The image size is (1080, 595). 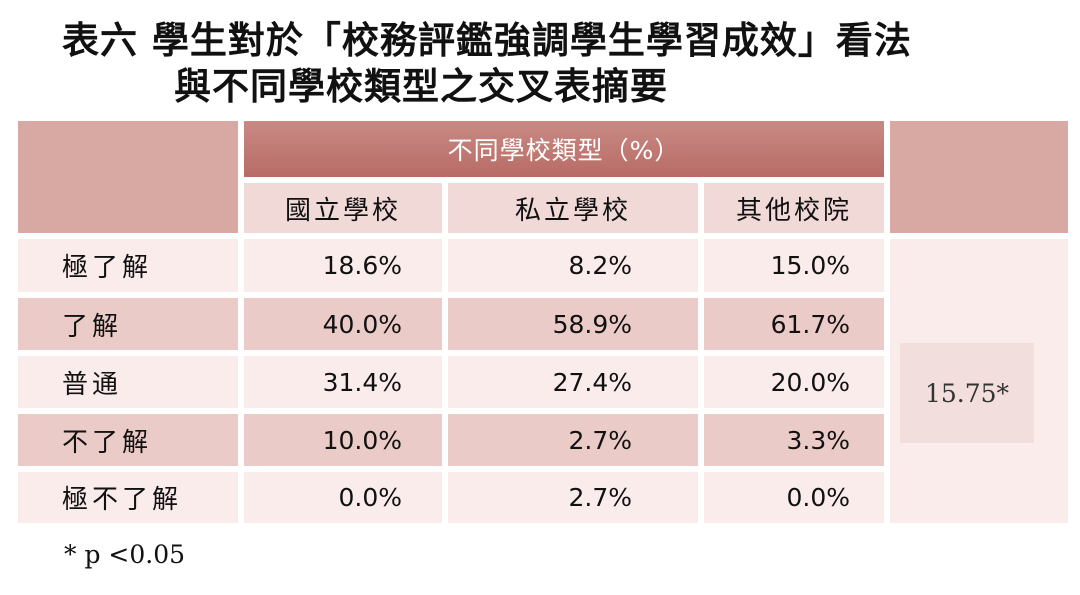 What do you see at coordinates (794, 440) in the screenshot?
I see `cell-not-understand-other: 3.3%` at bounding box center [794, 440].